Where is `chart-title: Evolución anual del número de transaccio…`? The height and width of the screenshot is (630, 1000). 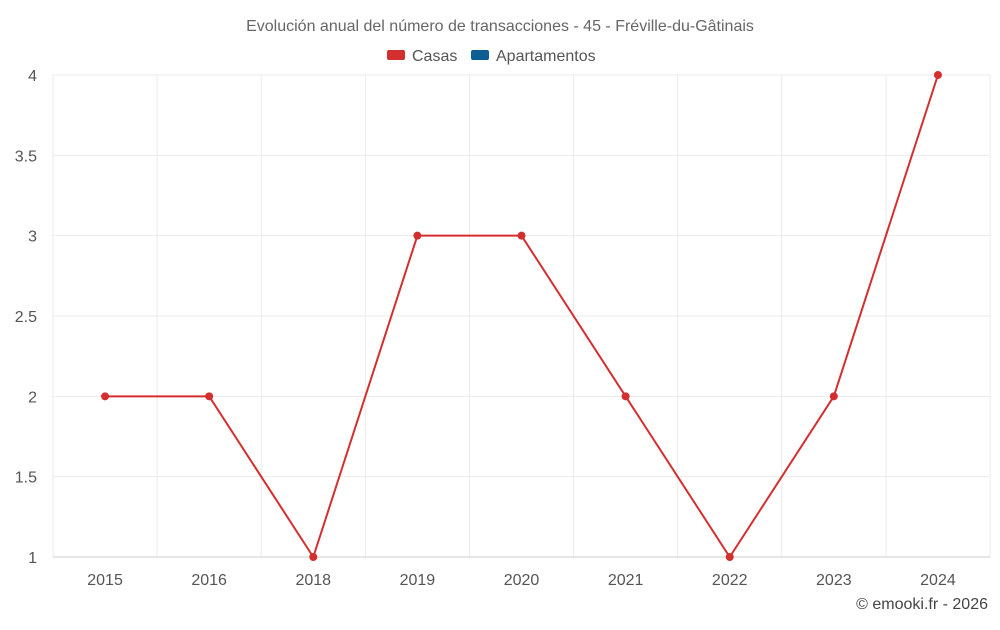
chart-title: Evolución anual del número de transaccio… is located at coordinates (500, 26).